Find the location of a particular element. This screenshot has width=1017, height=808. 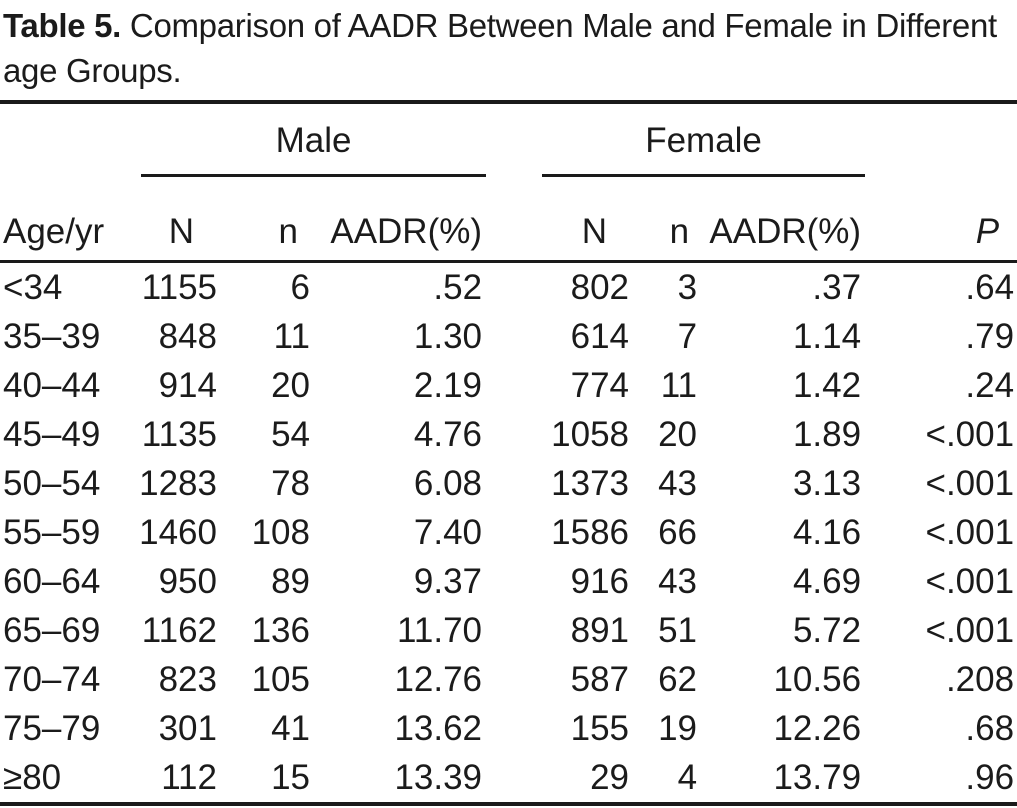

age-cell: <34 is located at coordinates (33, 287).